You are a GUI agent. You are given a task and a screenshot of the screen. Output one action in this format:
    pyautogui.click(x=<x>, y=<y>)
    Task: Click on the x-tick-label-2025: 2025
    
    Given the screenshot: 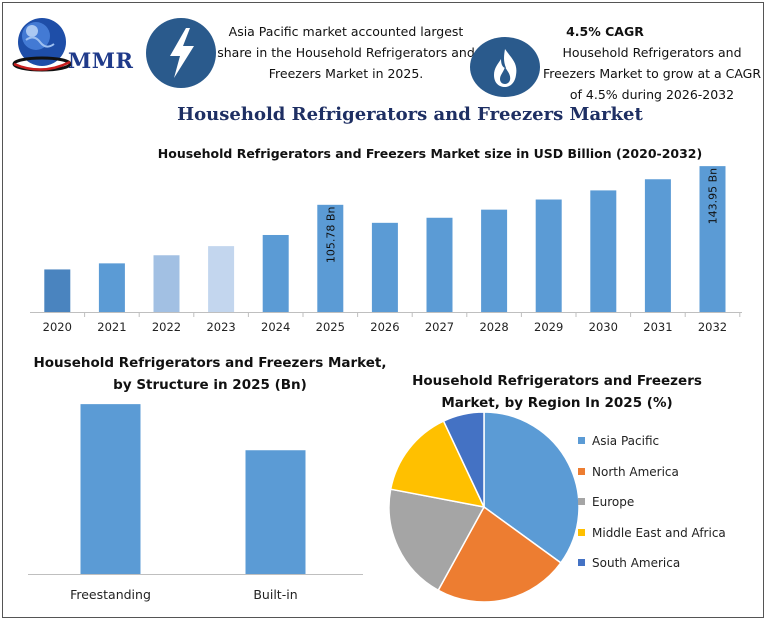 What is the action you would take?
    pyautogui.click(x=330, y=327)
    